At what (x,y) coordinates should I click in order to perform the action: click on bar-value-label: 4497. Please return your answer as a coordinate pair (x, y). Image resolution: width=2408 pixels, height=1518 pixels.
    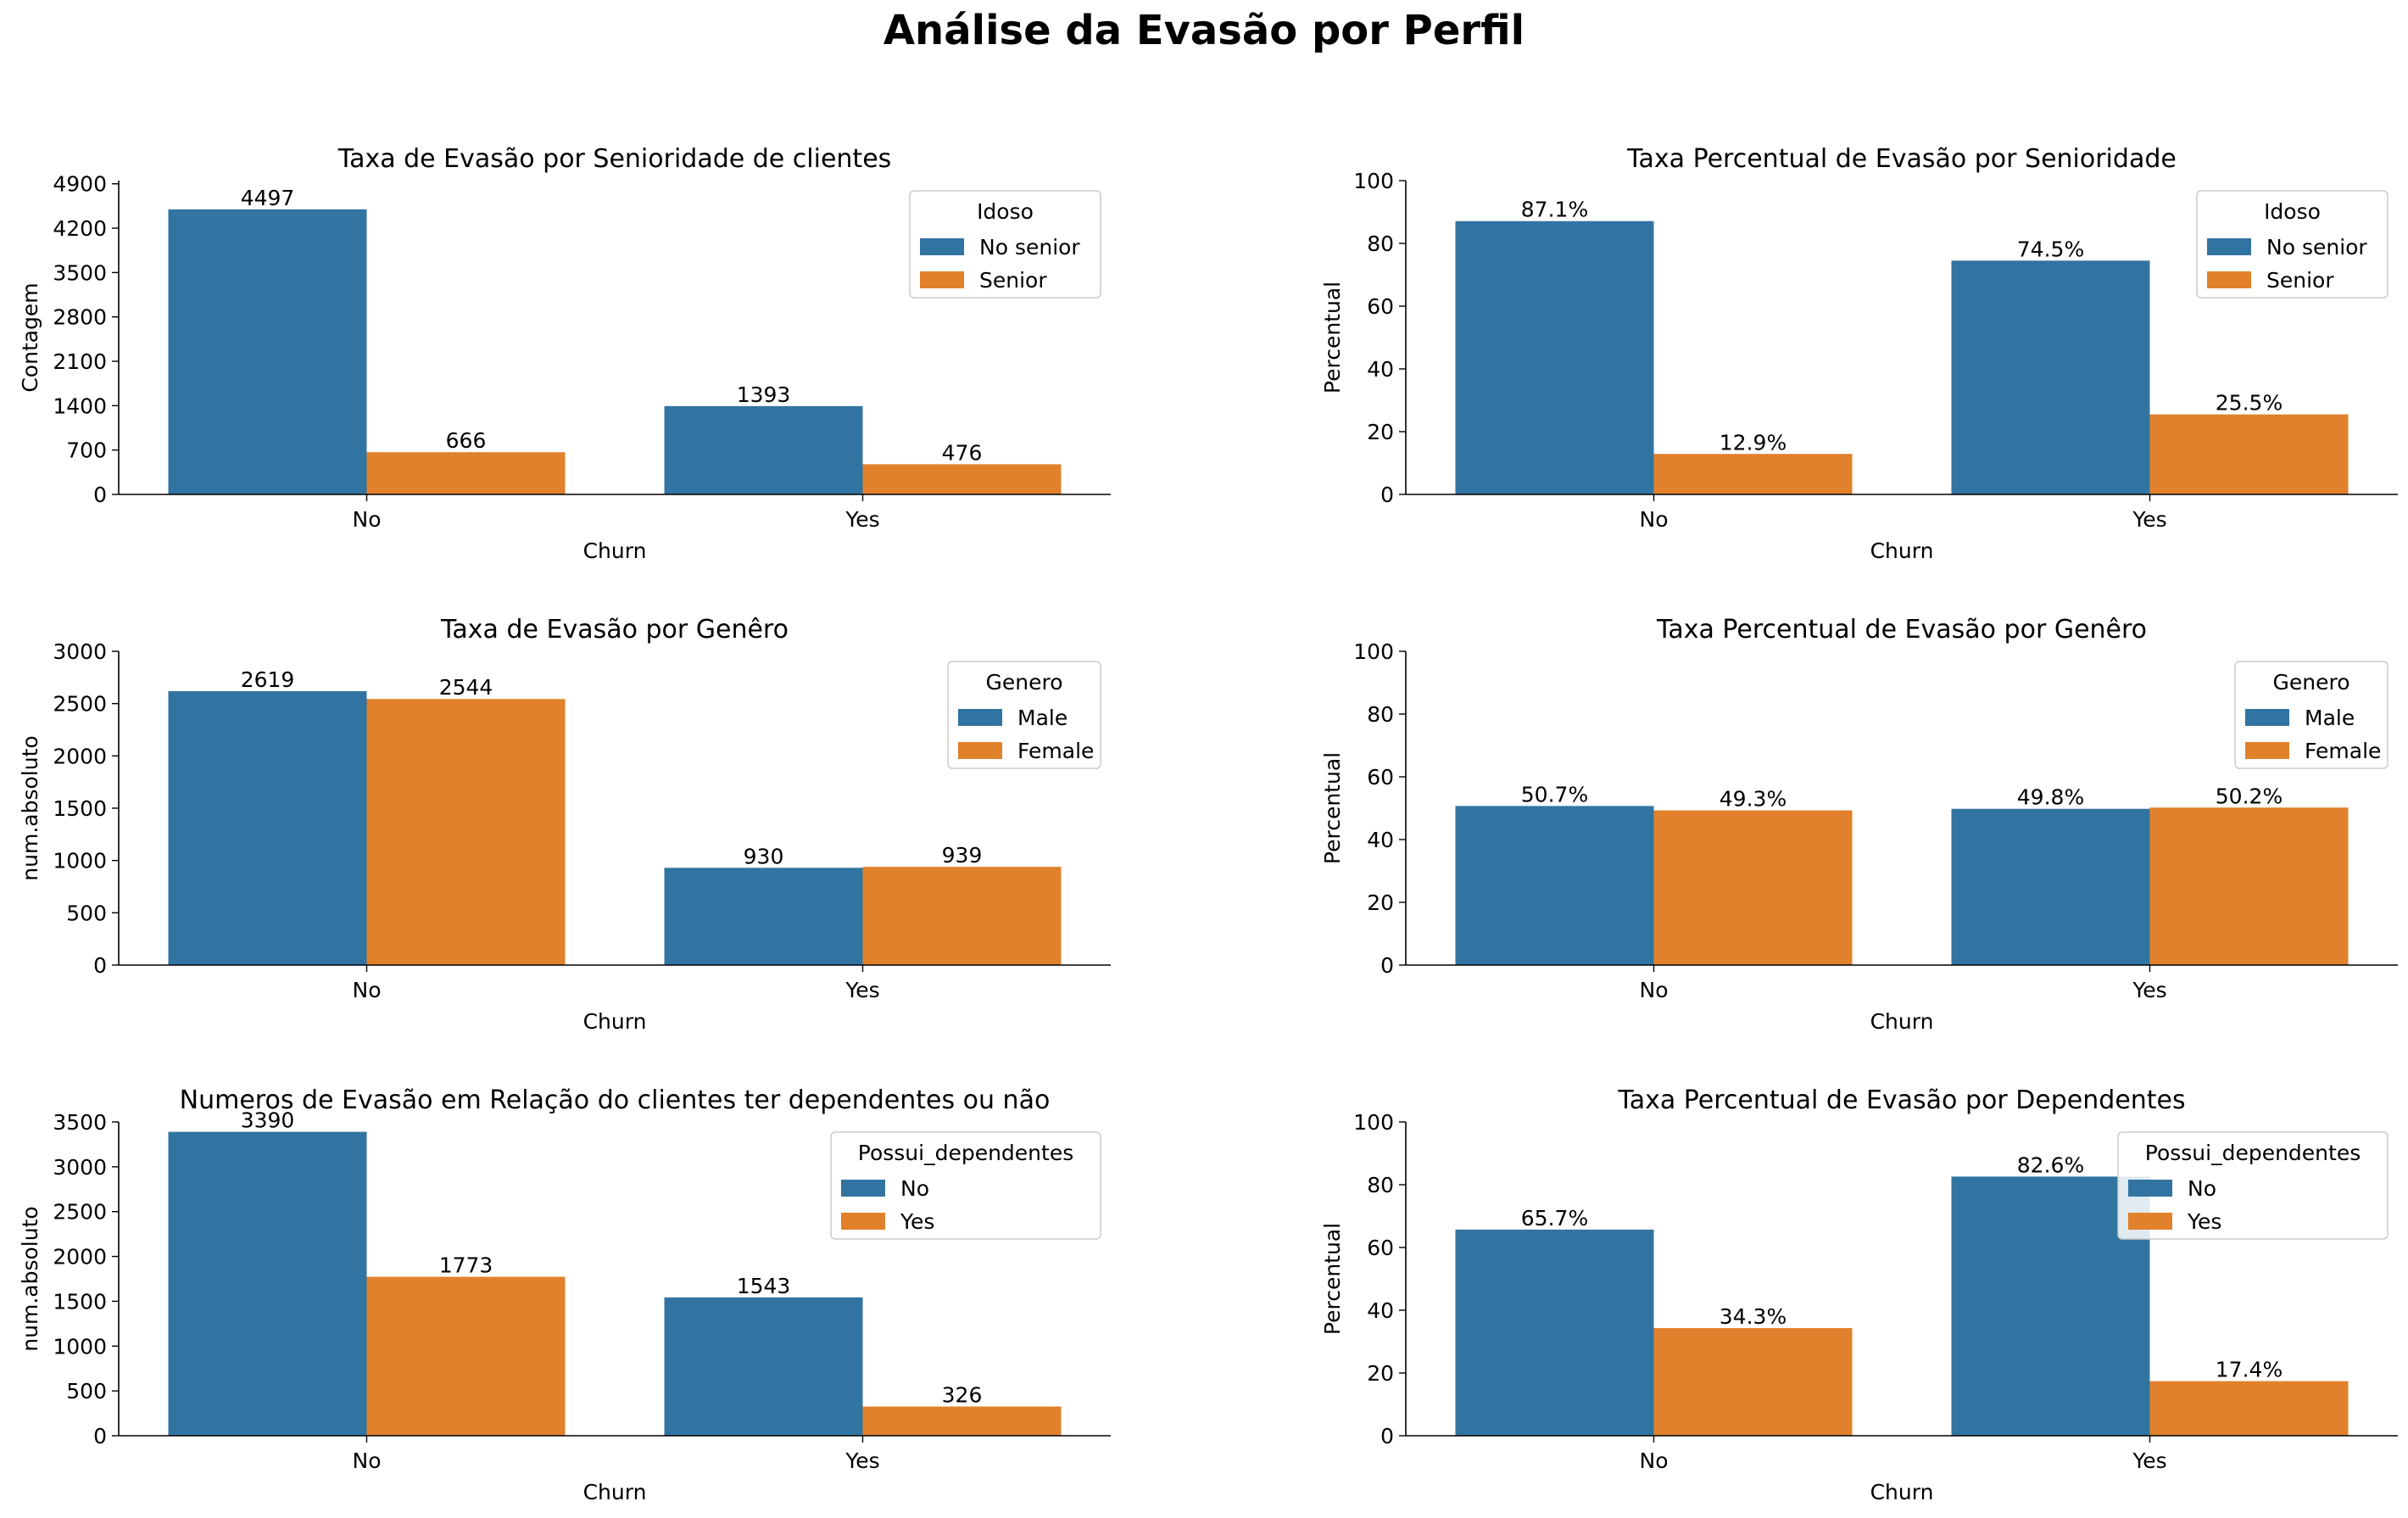
    Looking at the image, I should click on (268, 198).